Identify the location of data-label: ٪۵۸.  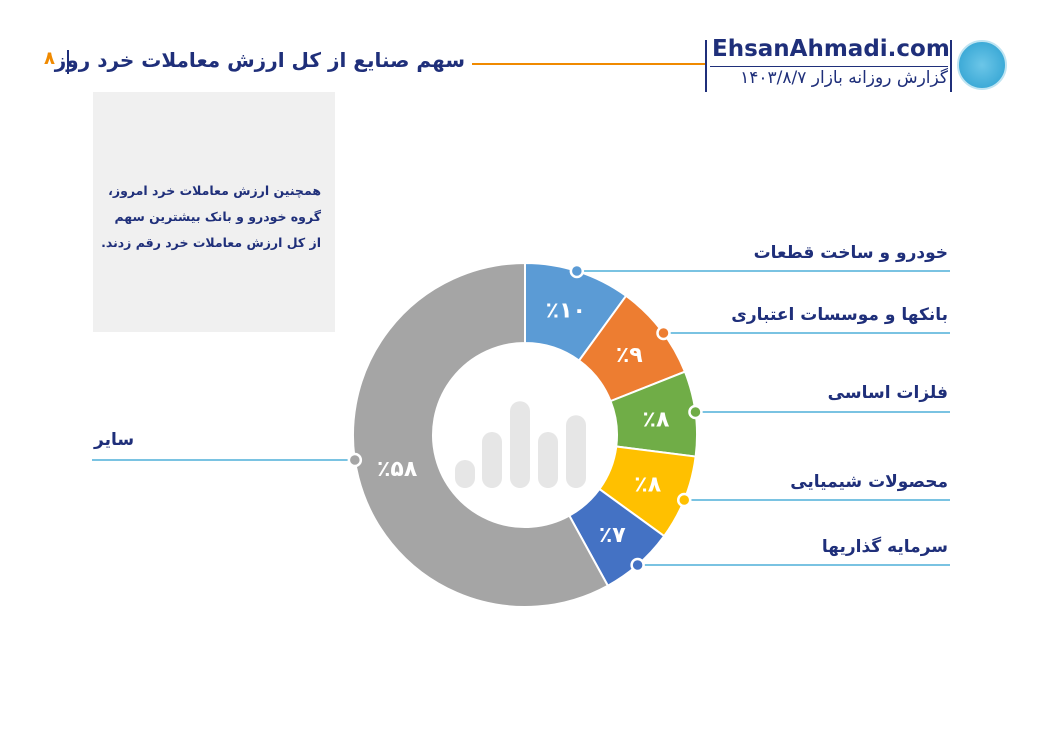
(397, 469).